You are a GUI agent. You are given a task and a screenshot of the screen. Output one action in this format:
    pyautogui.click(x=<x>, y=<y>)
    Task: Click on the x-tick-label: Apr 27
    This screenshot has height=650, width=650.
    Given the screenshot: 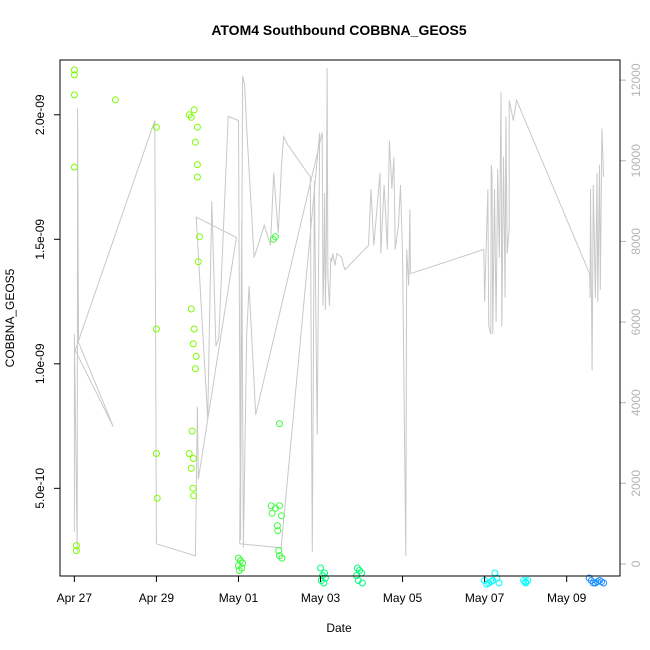 What is the action you would take?
    pyautogui.click(x=75, y=598)
    